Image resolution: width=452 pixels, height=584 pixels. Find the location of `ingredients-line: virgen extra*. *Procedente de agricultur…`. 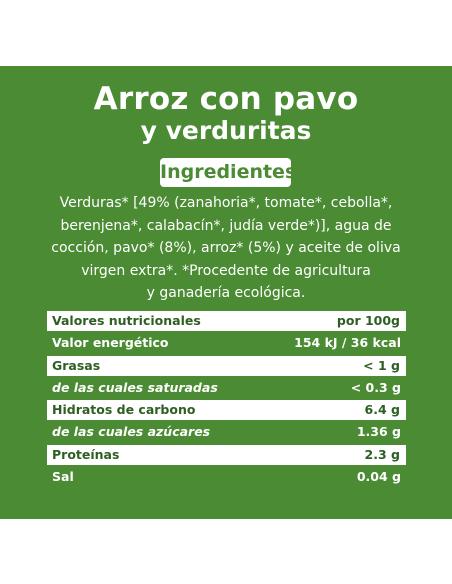

ingredients-line: virgen extra*. *Procedente de agricultur… is located at coordinates (226, 270).